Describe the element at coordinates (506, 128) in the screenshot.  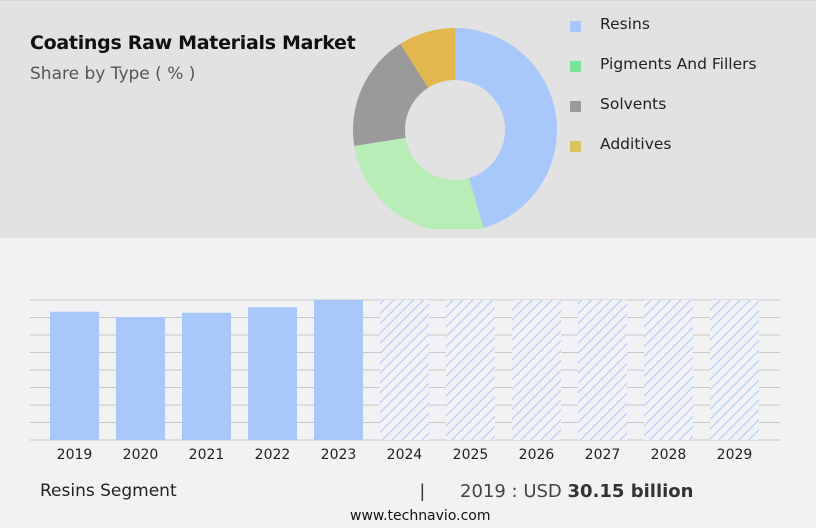
I see `donut-slice-resins` at that location.